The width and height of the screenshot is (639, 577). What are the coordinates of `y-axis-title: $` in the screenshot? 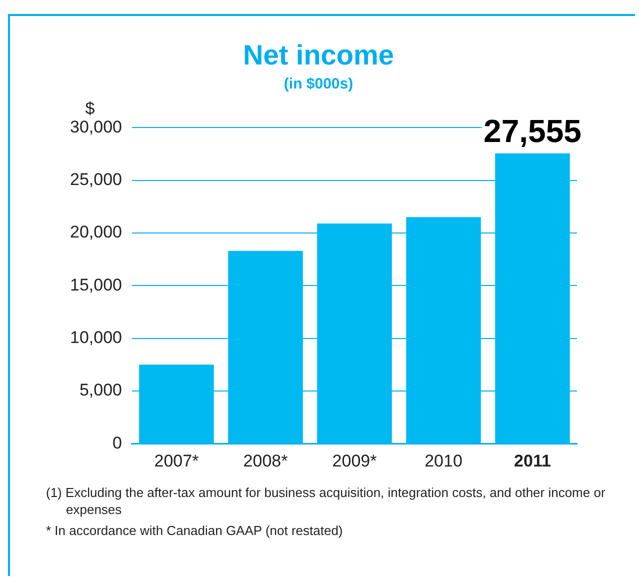 It's located at (90, 108).